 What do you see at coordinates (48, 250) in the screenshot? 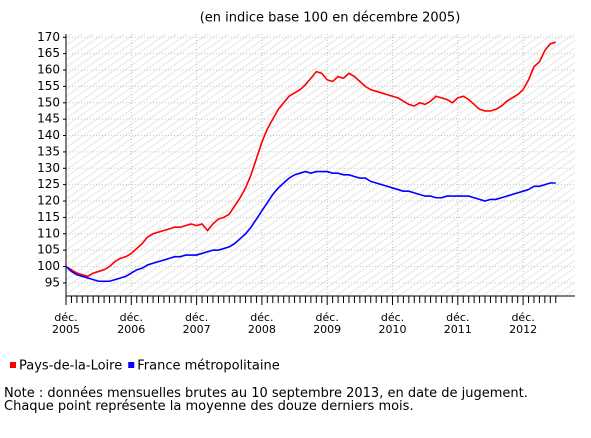
I see `y-tick-label: 105` at bounding box center [48, 250].